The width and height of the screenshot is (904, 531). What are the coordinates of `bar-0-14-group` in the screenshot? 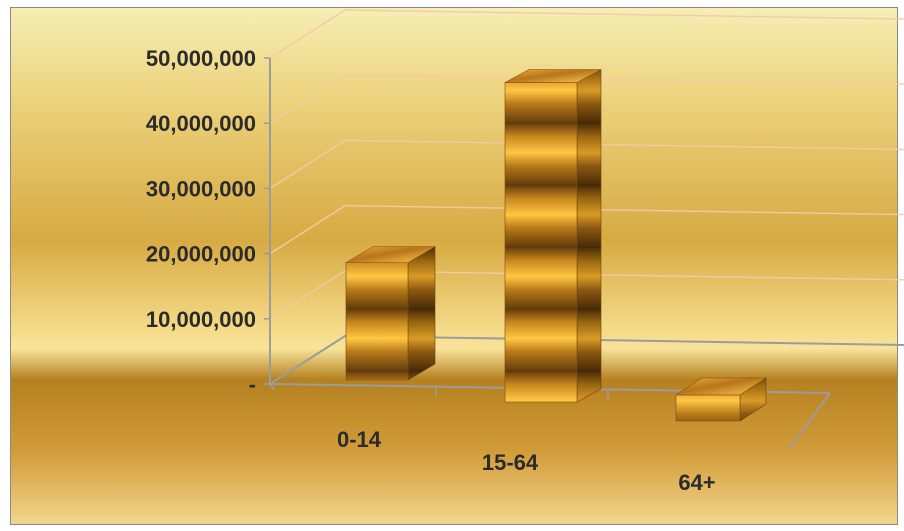 It's located at (390, 313).